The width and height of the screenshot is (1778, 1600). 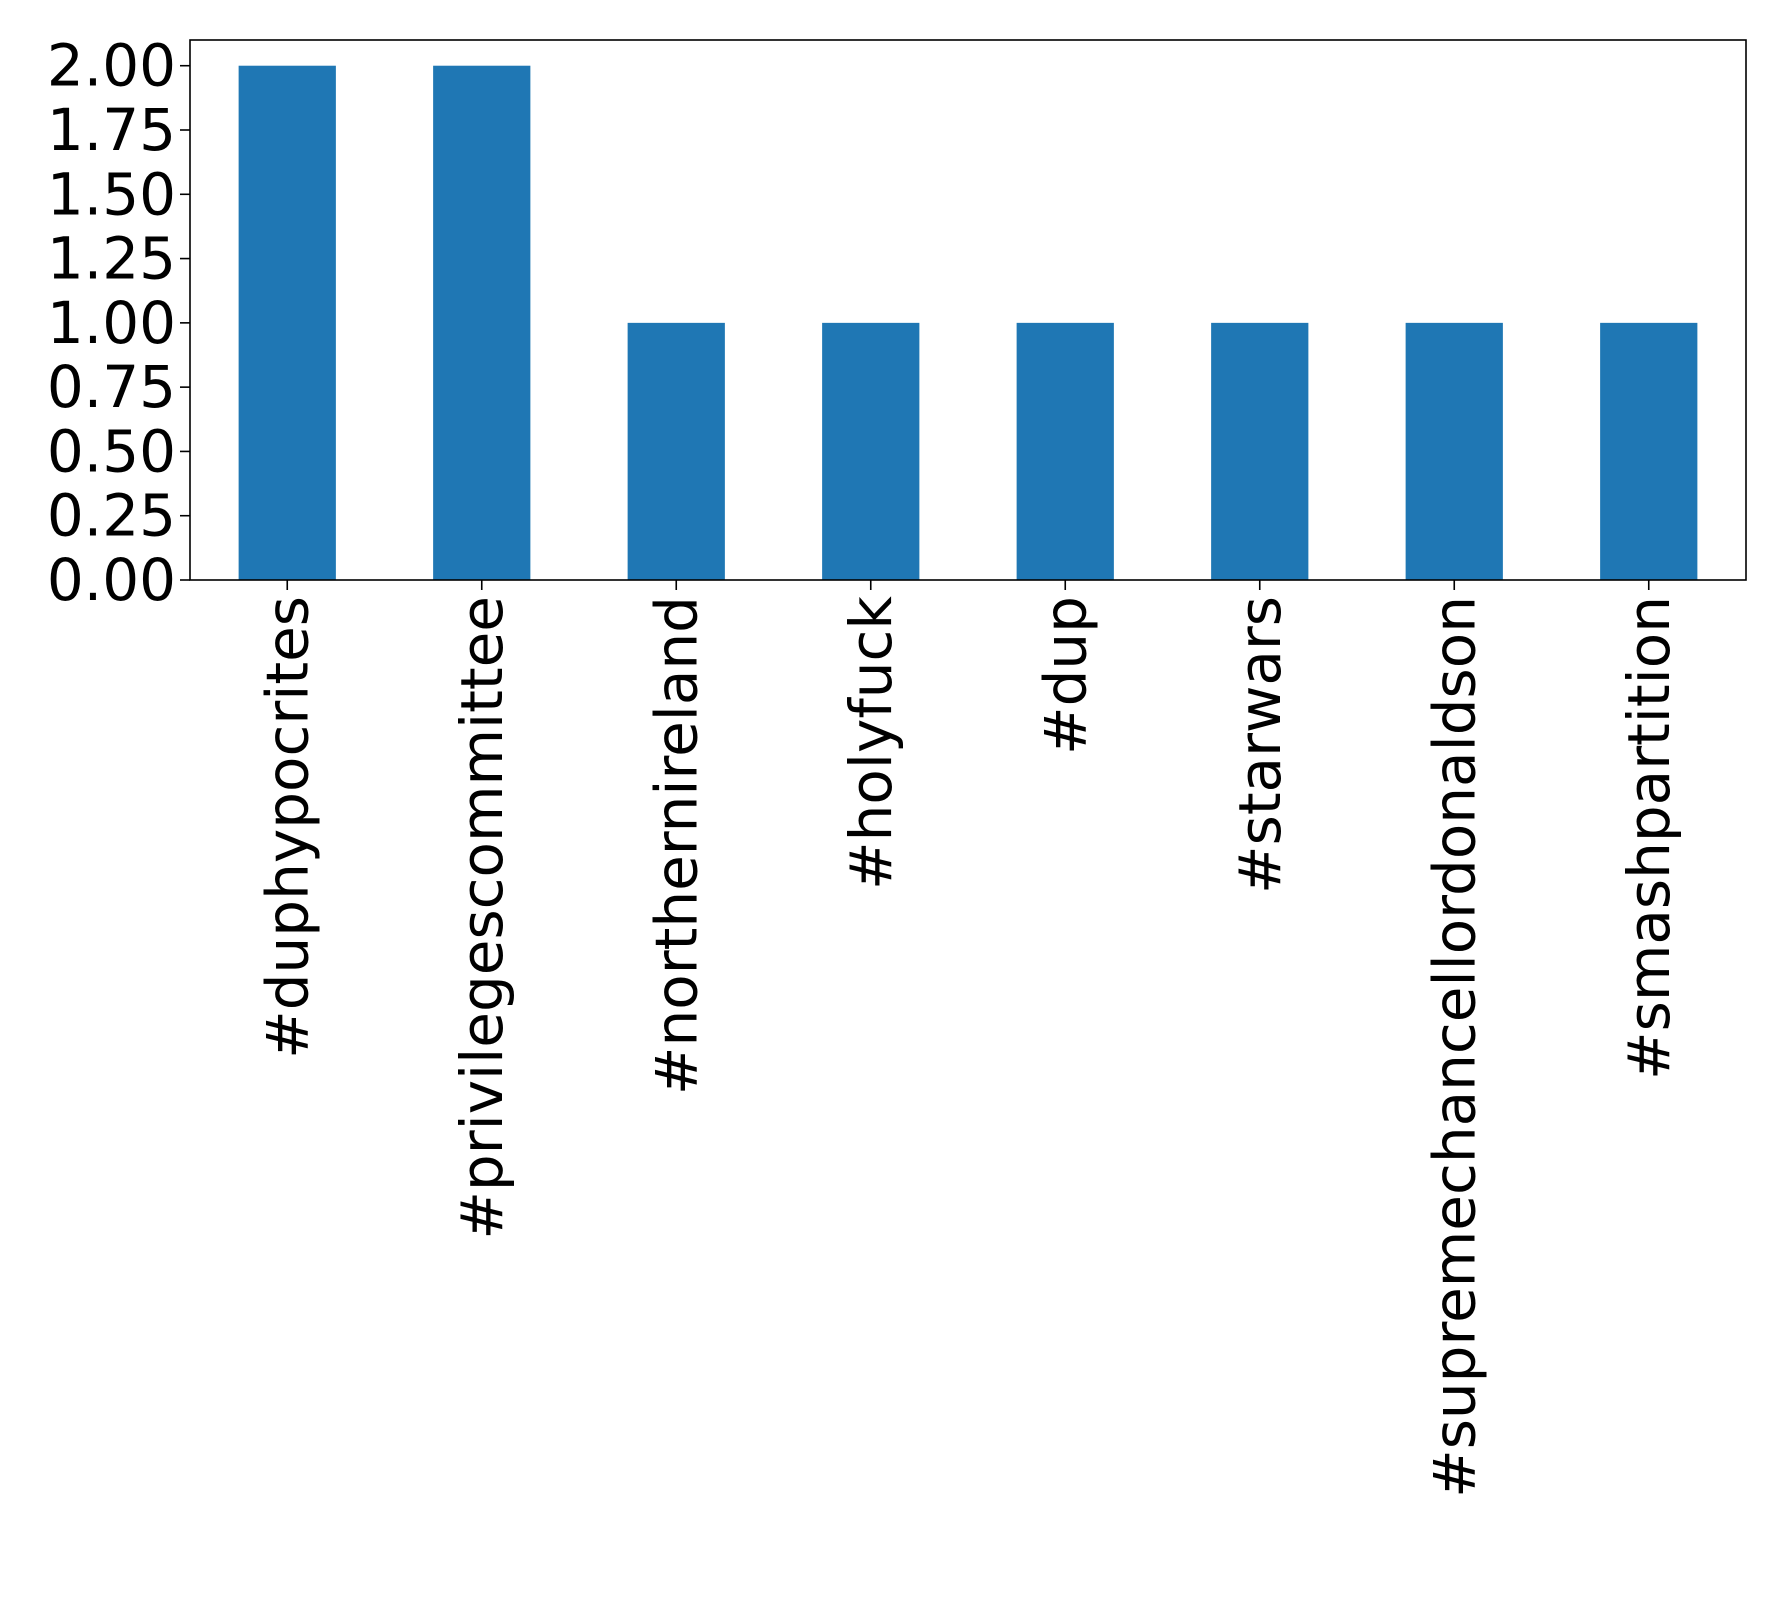 What do you see at coordinates (1649, 838) in the screenshot?
I see `x-tick-label-7: #smashpartition` at bounding box center [1649, 838].